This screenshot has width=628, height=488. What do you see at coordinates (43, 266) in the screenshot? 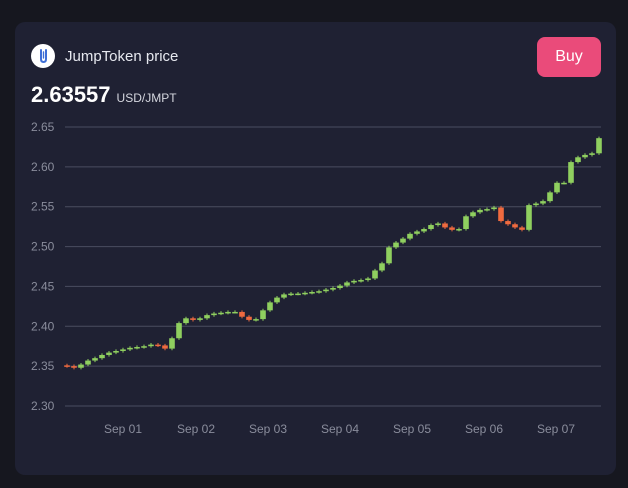
I see `y-axis-labels: 2.30 2.35 2.40 2.45 2.50 2.55 2.60 2.65` at bounding box center [43, 266].